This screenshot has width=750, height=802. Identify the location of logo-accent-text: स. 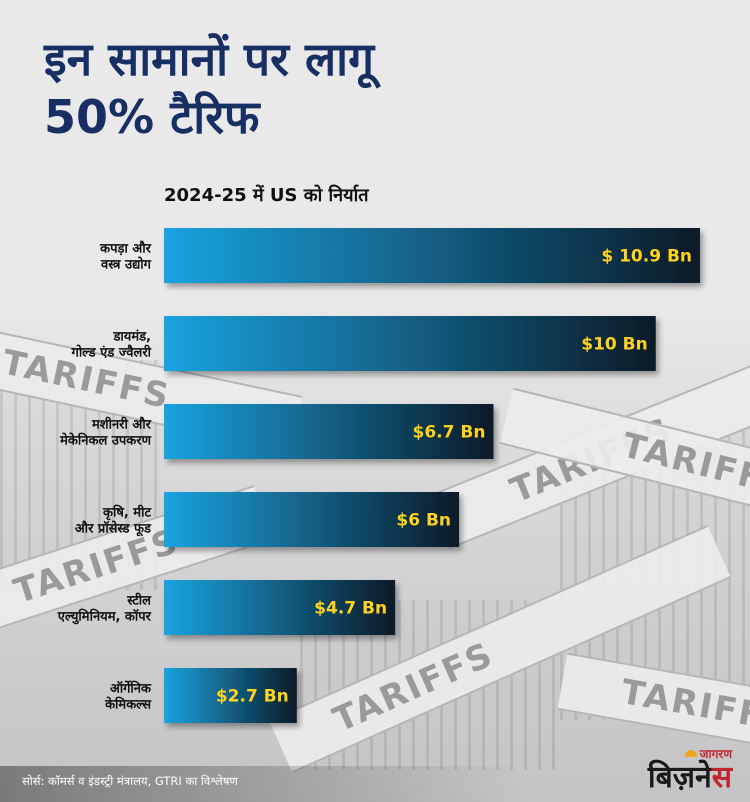
(721, 777).